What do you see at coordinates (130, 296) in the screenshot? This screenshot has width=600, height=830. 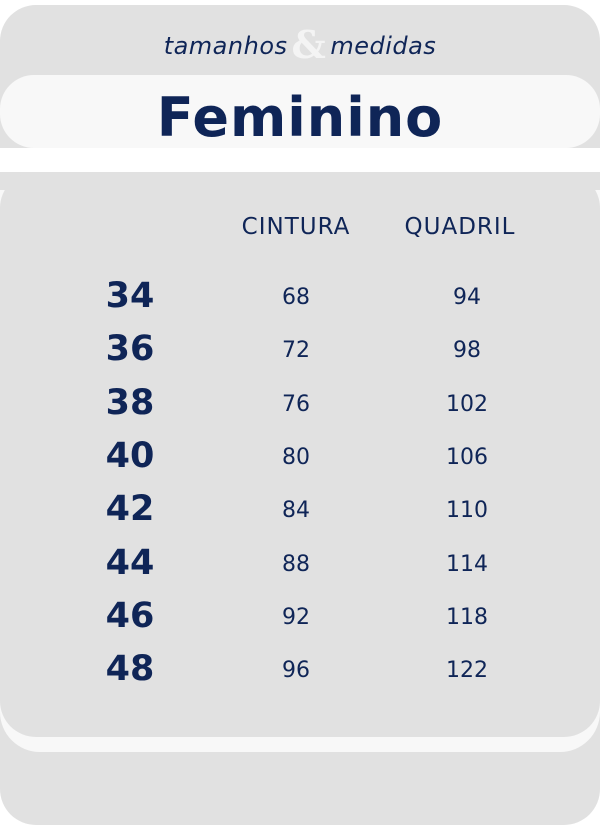 I see `size-label: 34` at bounding box center [130, 296].